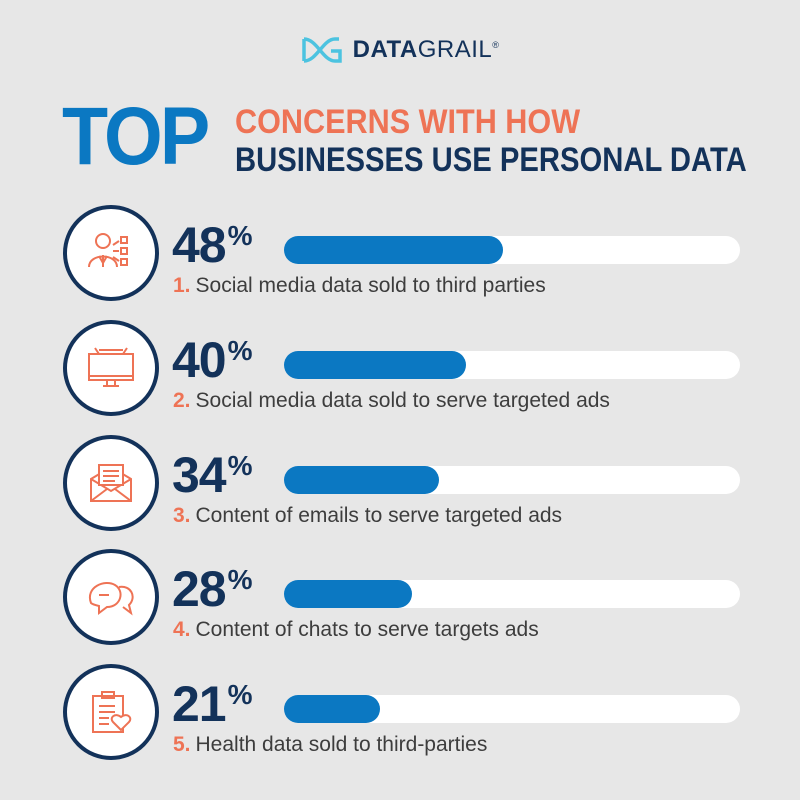 This screenshot has width=800, height=800. What do you see at coordinates (356, 629) in the screenshot?
I see `category-label: 4. Content of chats to serve targets ads` at bounding box center [356, 629].